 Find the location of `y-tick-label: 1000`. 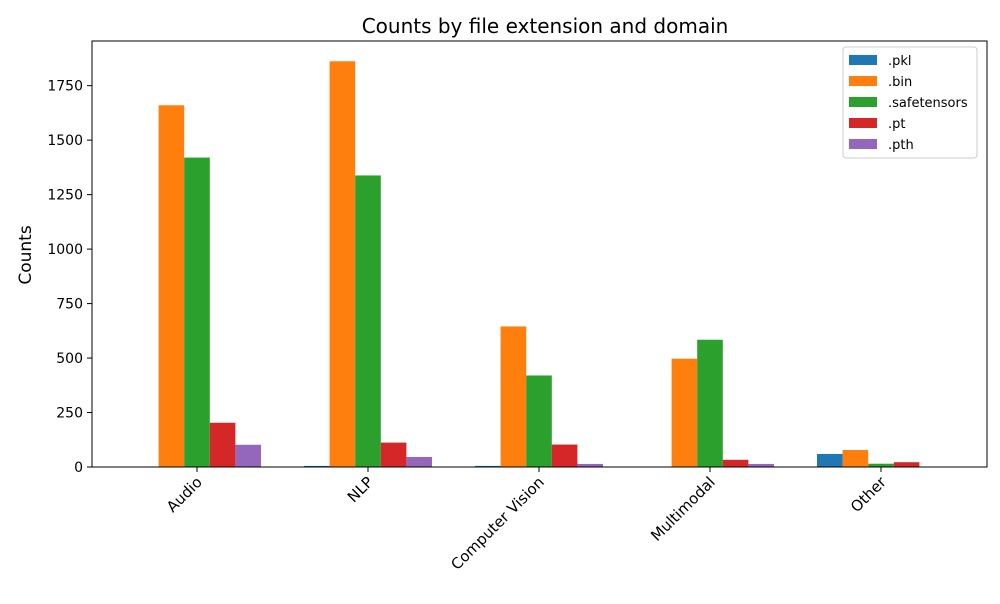

y-tick-label: 1000 is located at coordinates (65, 250).